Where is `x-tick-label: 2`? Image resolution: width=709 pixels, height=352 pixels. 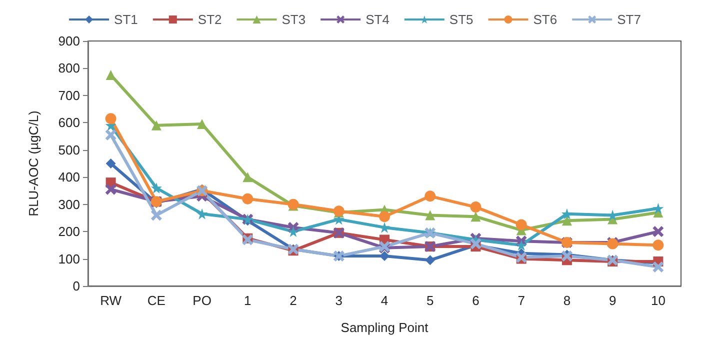
x-tick-label: 2 is located at coordinates (293, 300).